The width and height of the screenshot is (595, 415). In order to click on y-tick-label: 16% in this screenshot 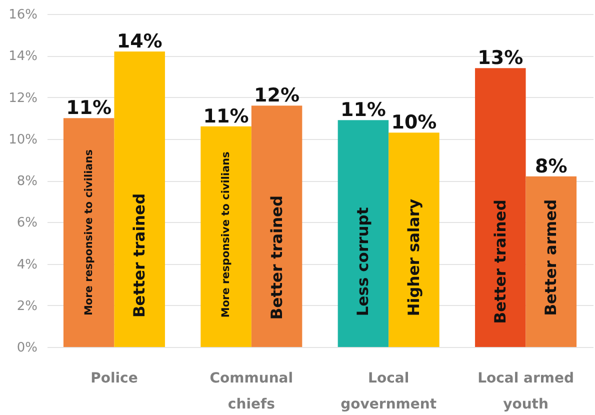, I will do `click(23, 15)`.